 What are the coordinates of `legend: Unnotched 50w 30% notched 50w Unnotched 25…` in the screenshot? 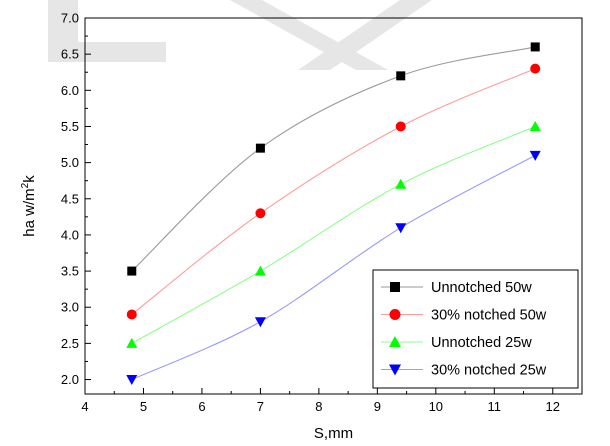 It's located at (475, 329).